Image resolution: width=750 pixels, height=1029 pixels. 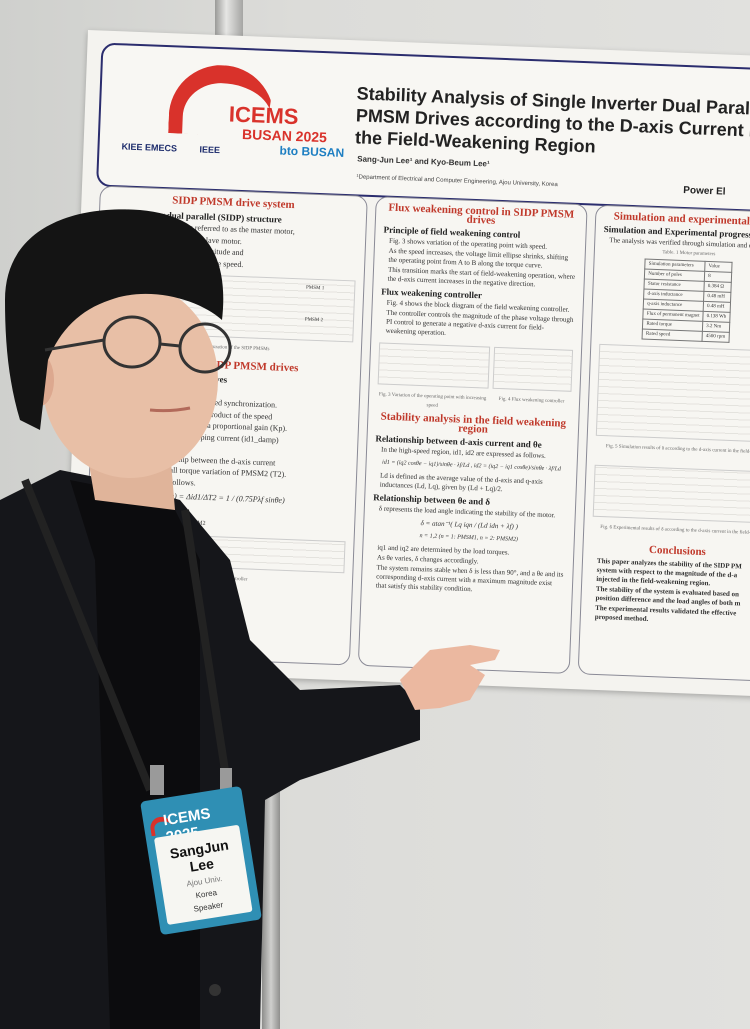 What do you see at coordinates (138, 344) in the screenshot?
I see `glasses-icon` at bounding box center [138, 344].